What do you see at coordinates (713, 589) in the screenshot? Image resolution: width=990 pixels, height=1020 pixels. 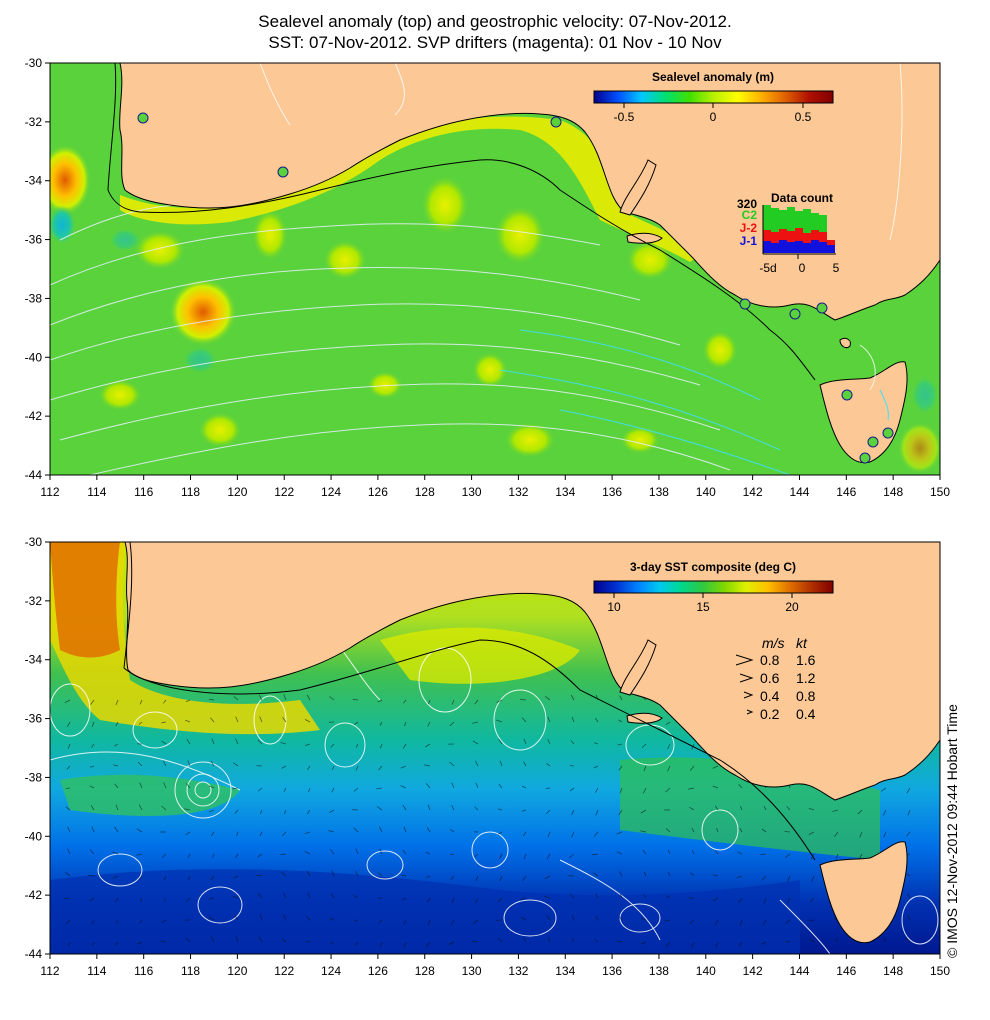 I see `bottom-colorbar` at bounding box center [713, 589].